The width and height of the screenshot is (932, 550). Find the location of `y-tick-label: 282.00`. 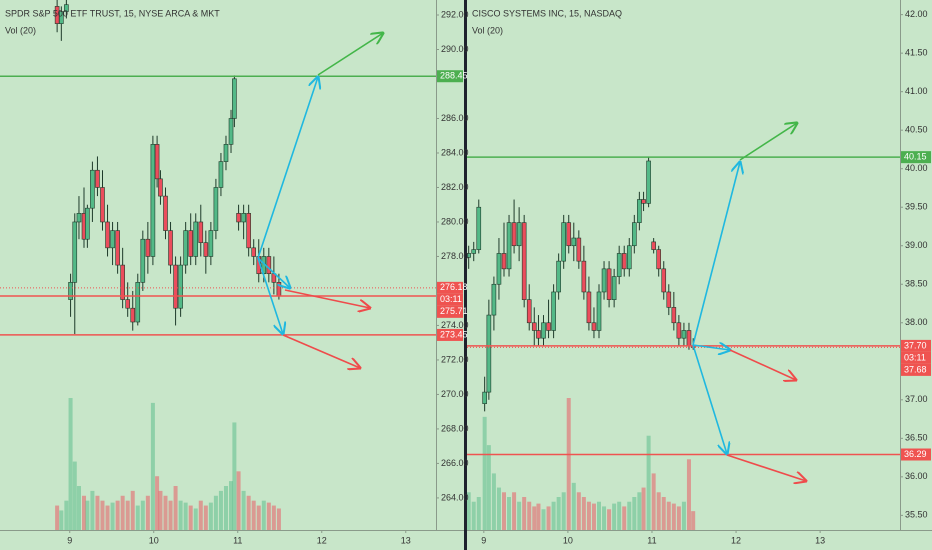

y-tick-label: 282.00 is located at coordinates (455, 187).